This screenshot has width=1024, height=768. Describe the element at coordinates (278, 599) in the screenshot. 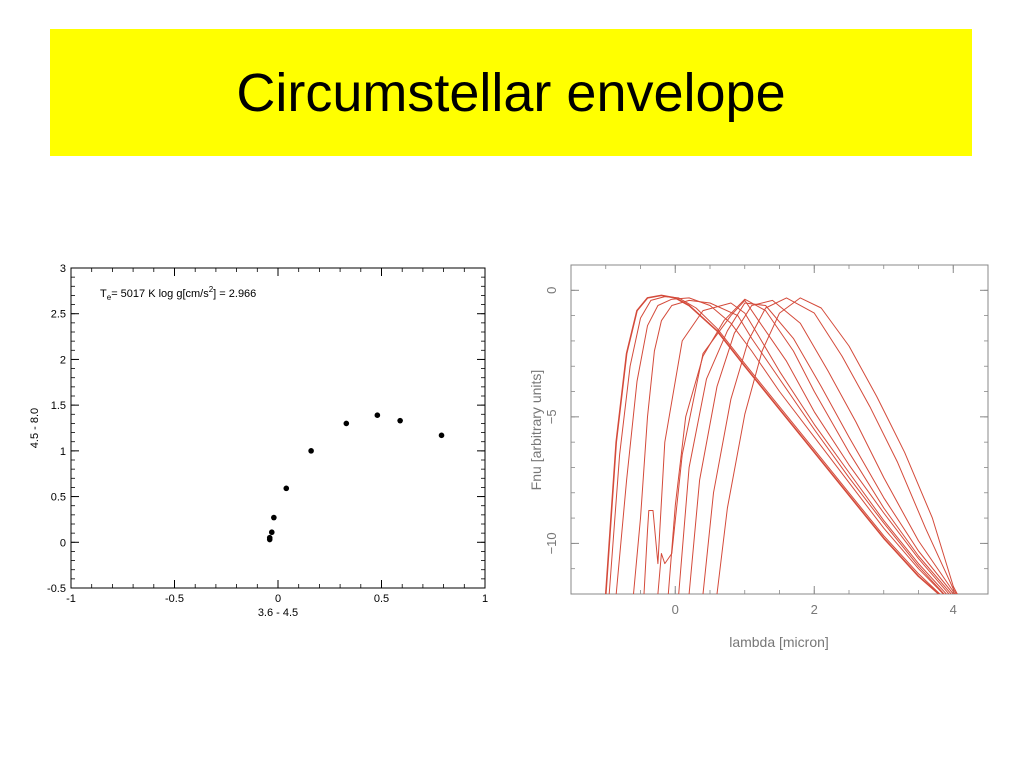

I see `x-tick-label: 0` at that location.